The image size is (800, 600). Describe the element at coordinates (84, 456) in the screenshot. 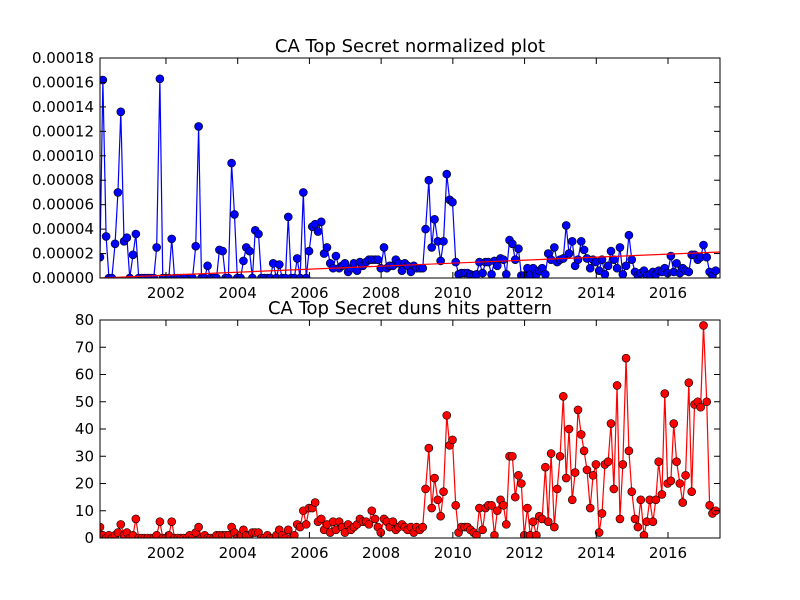

I see `y-tick-label: 30` at that location.